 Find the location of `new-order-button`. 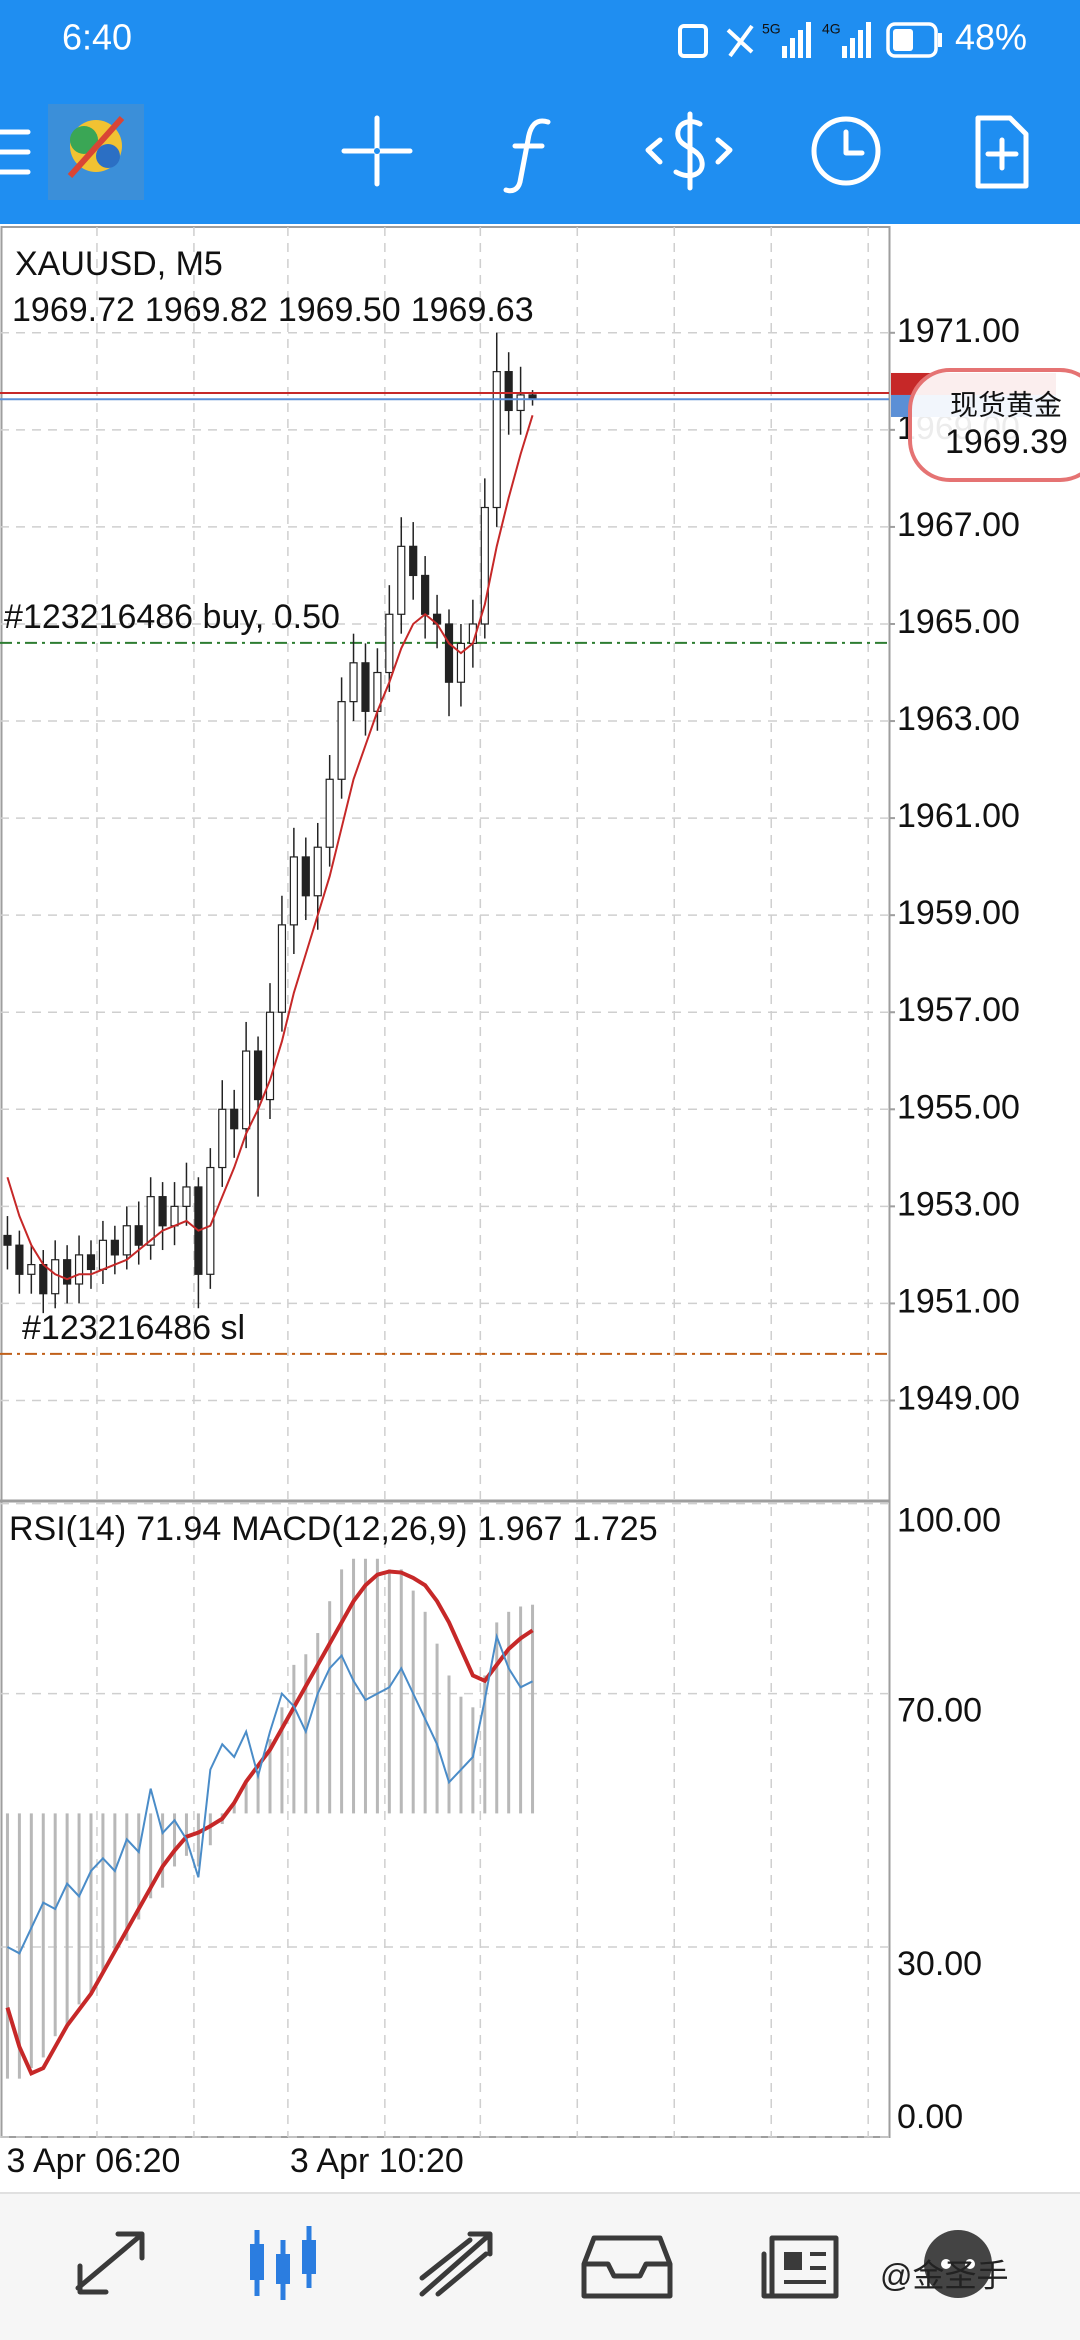

new-order-button is located at coordinates (1002, 152).